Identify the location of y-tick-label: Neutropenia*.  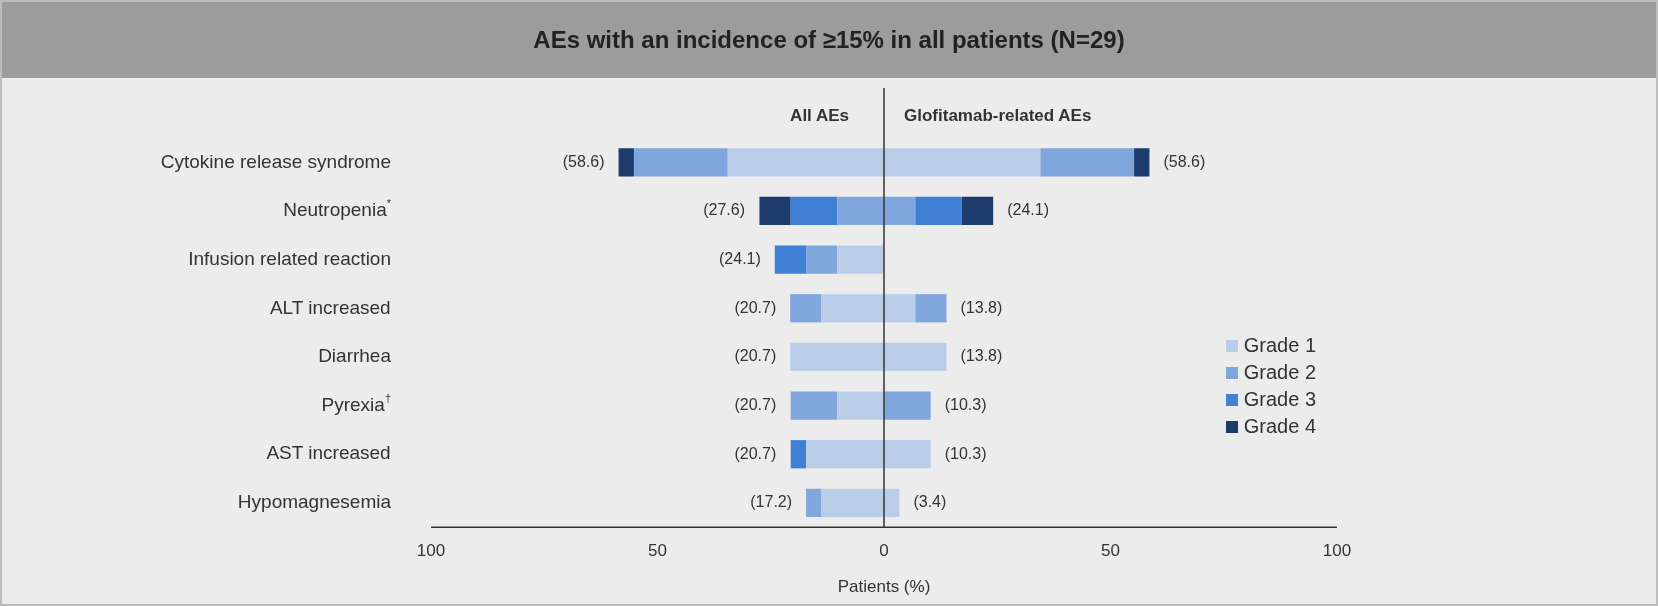
(337, 209).